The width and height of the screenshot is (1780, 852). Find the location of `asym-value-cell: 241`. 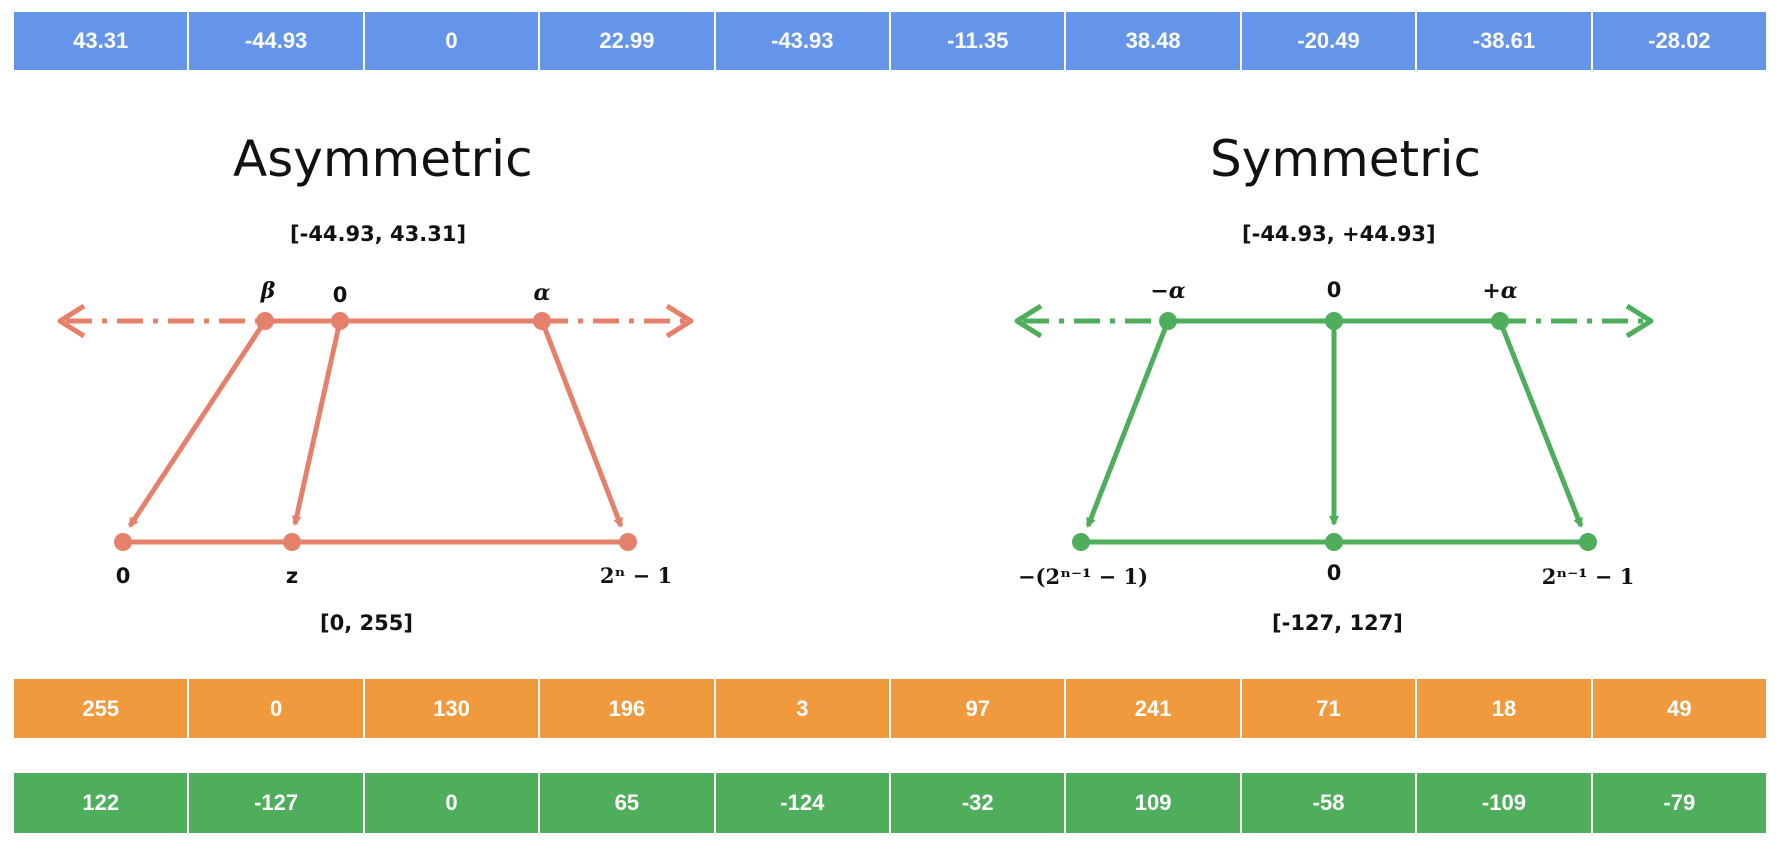

asym-value-cell: 241 is located at coordinates (1154, 708).